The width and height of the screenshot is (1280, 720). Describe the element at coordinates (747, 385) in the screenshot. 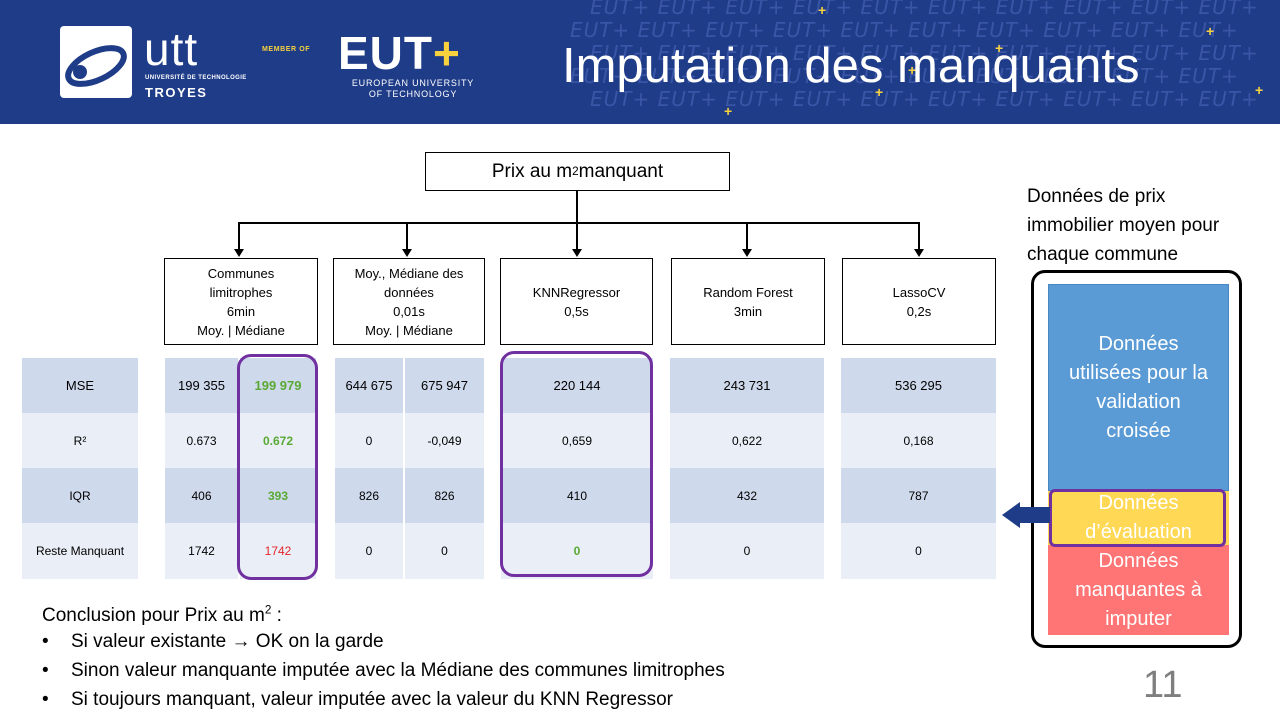

I see `table-cell: 243 731` at that location.